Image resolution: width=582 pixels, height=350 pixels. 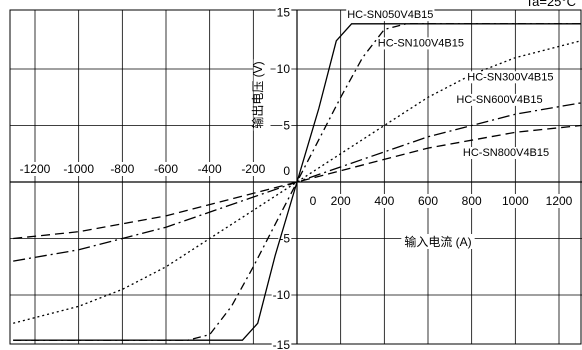 I want to click on y-tick-label: -15, so click(x=282, y=344).